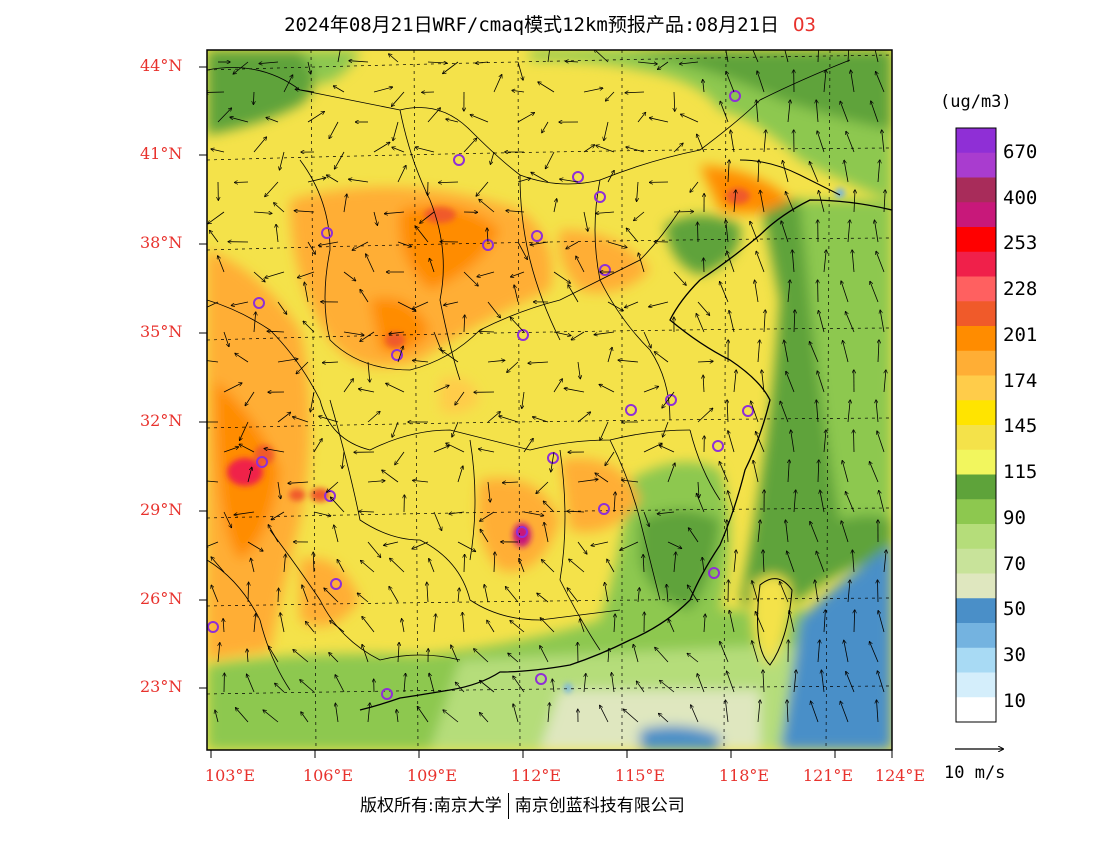  What do you see at coordinates (975, 773) in the screenshot?
I see `wind-reference-label: 10 m/s` at bounding box center [975, 773].